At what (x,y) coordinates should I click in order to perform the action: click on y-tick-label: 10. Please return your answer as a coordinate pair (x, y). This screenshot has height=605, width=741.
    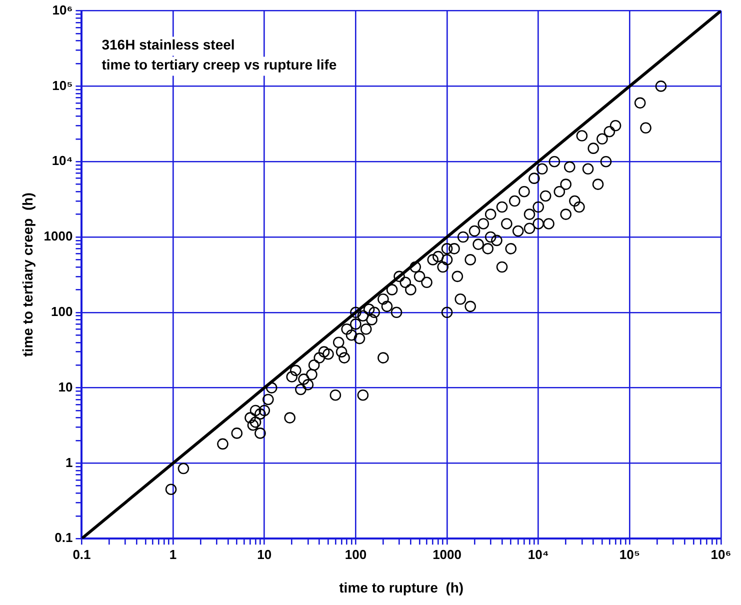
    Looking at the image, I should click on (65, 386).